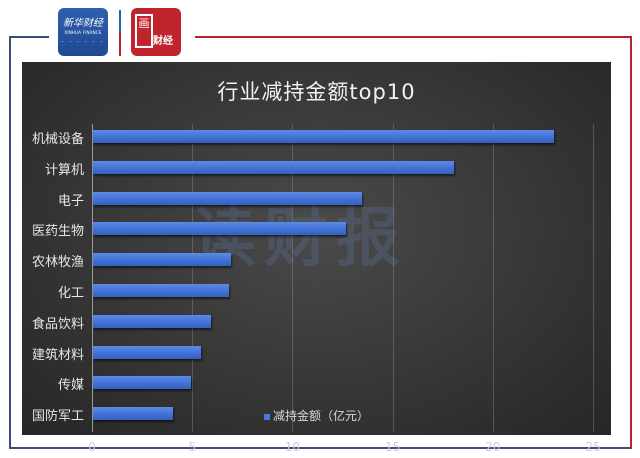  I want to click on xinhua-logo-en: XINHUA FINANCE, so click(83, 32).